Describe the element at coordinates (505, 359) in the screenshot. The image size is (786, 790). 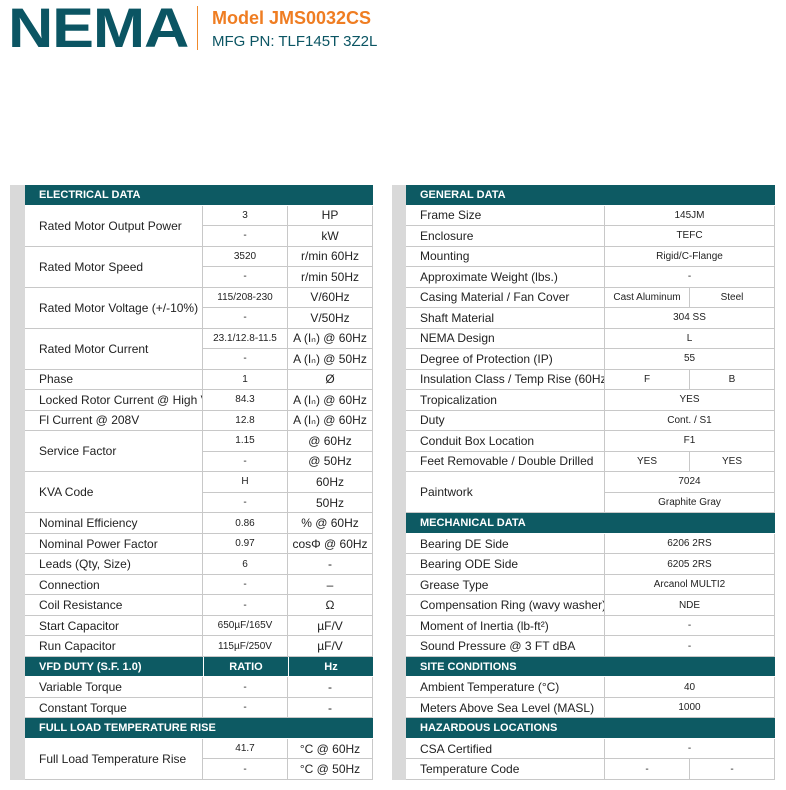
I see `row-label: Degree of Protection (IP)` at that location.